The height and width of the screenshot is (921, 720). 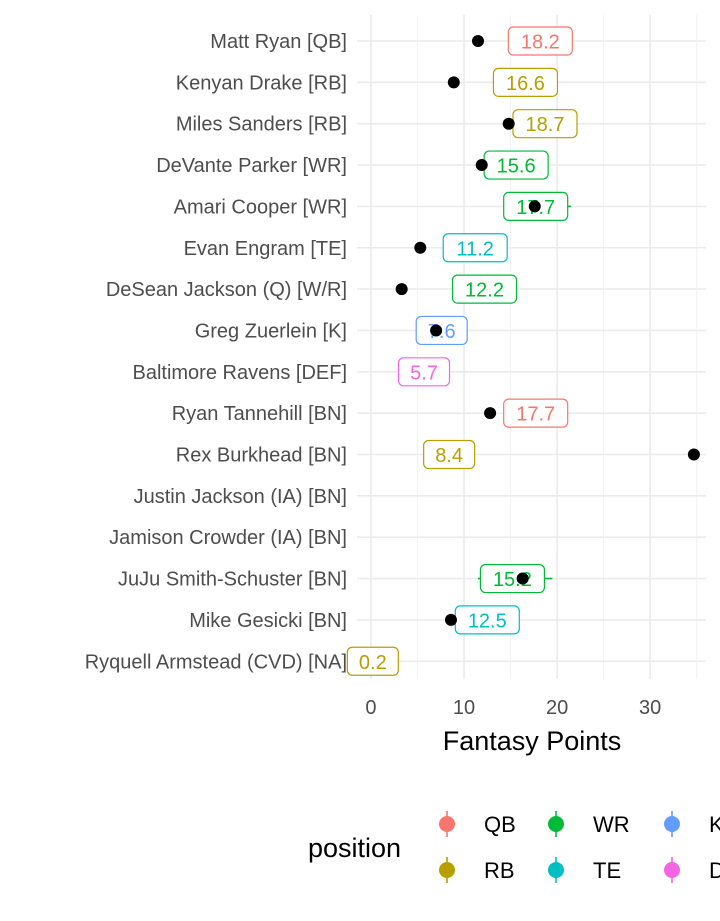 I want to click on x-axis-tick-labels: 0 10 20 30, so click(x=513, y=708).